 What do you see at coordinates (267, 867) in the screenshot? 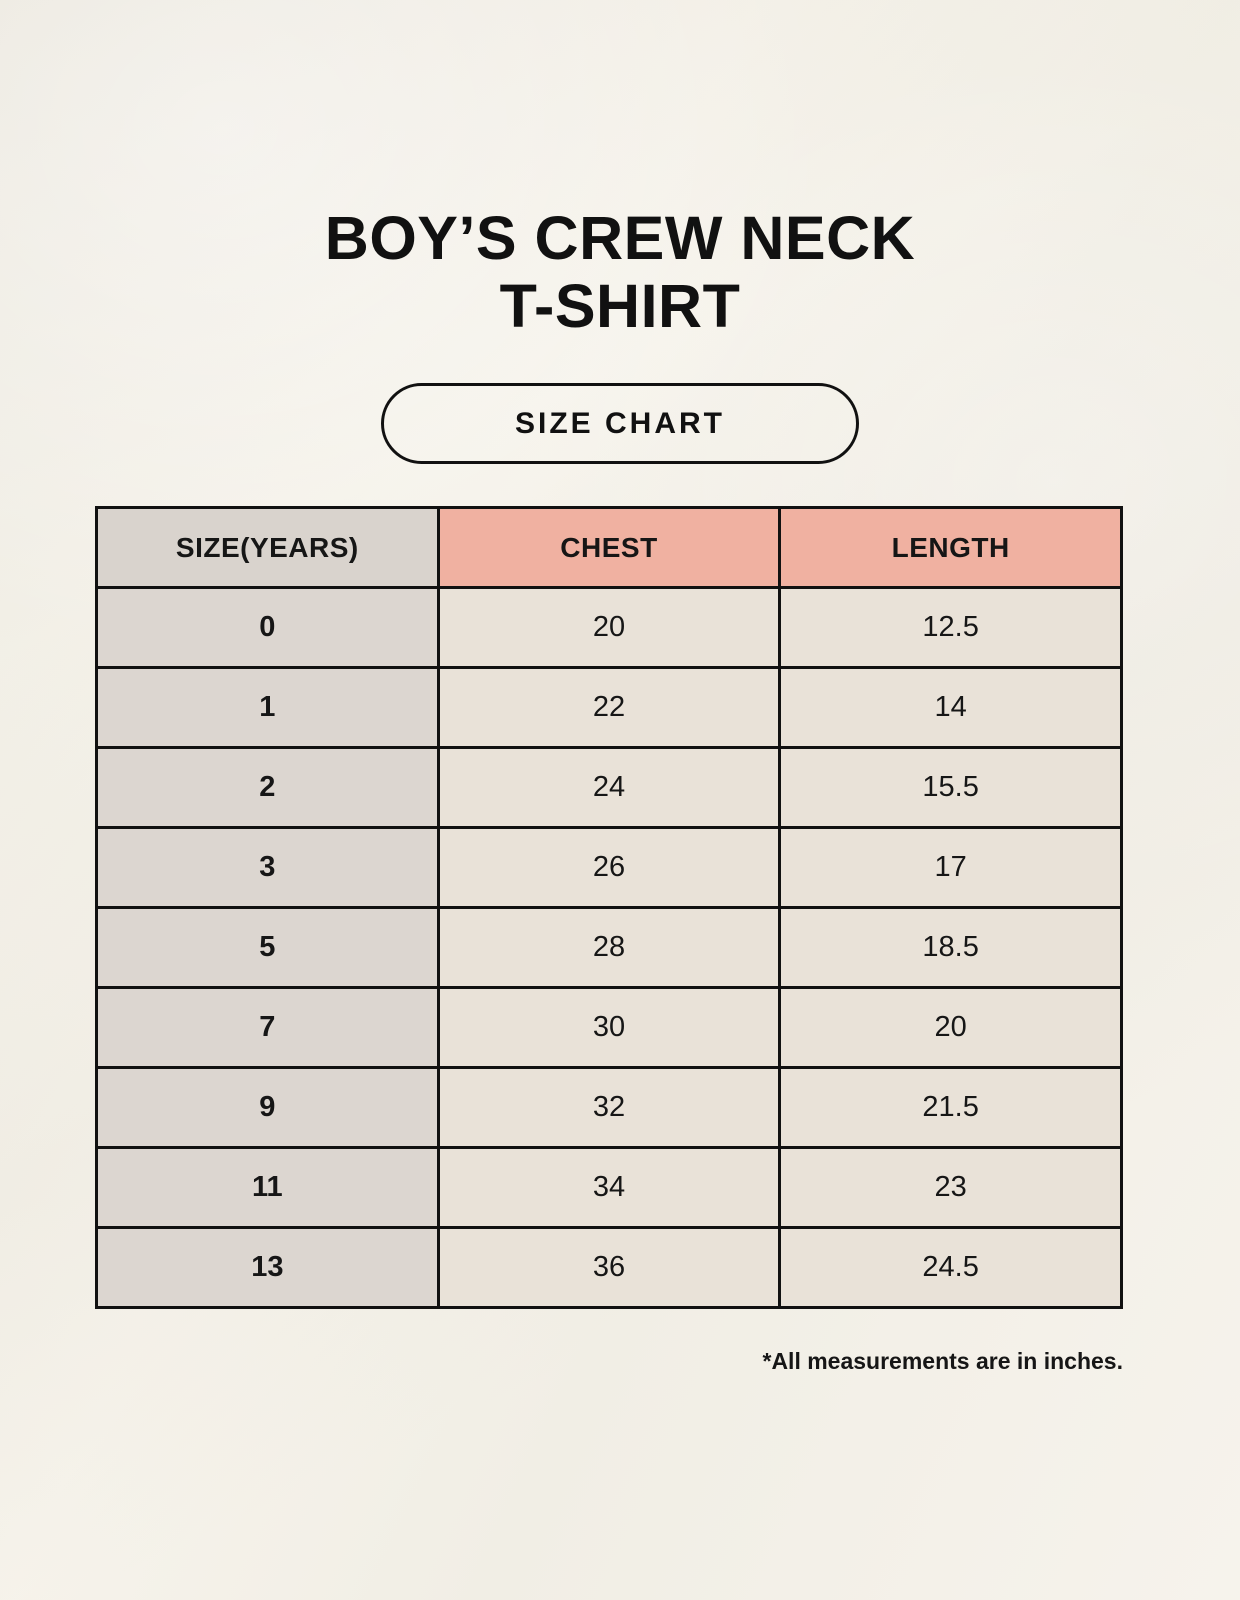
I see `size-cell: 3` at bounding box center [267, 867].